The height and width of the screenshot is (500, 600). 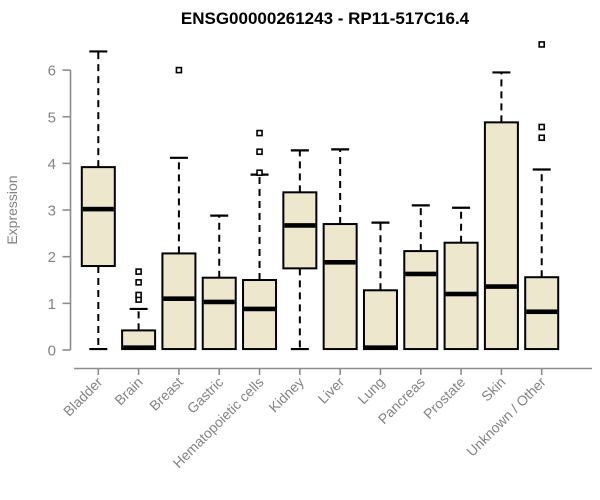 I want to click on x-tick-label-skin: Skin, so click(x=493, y=389).